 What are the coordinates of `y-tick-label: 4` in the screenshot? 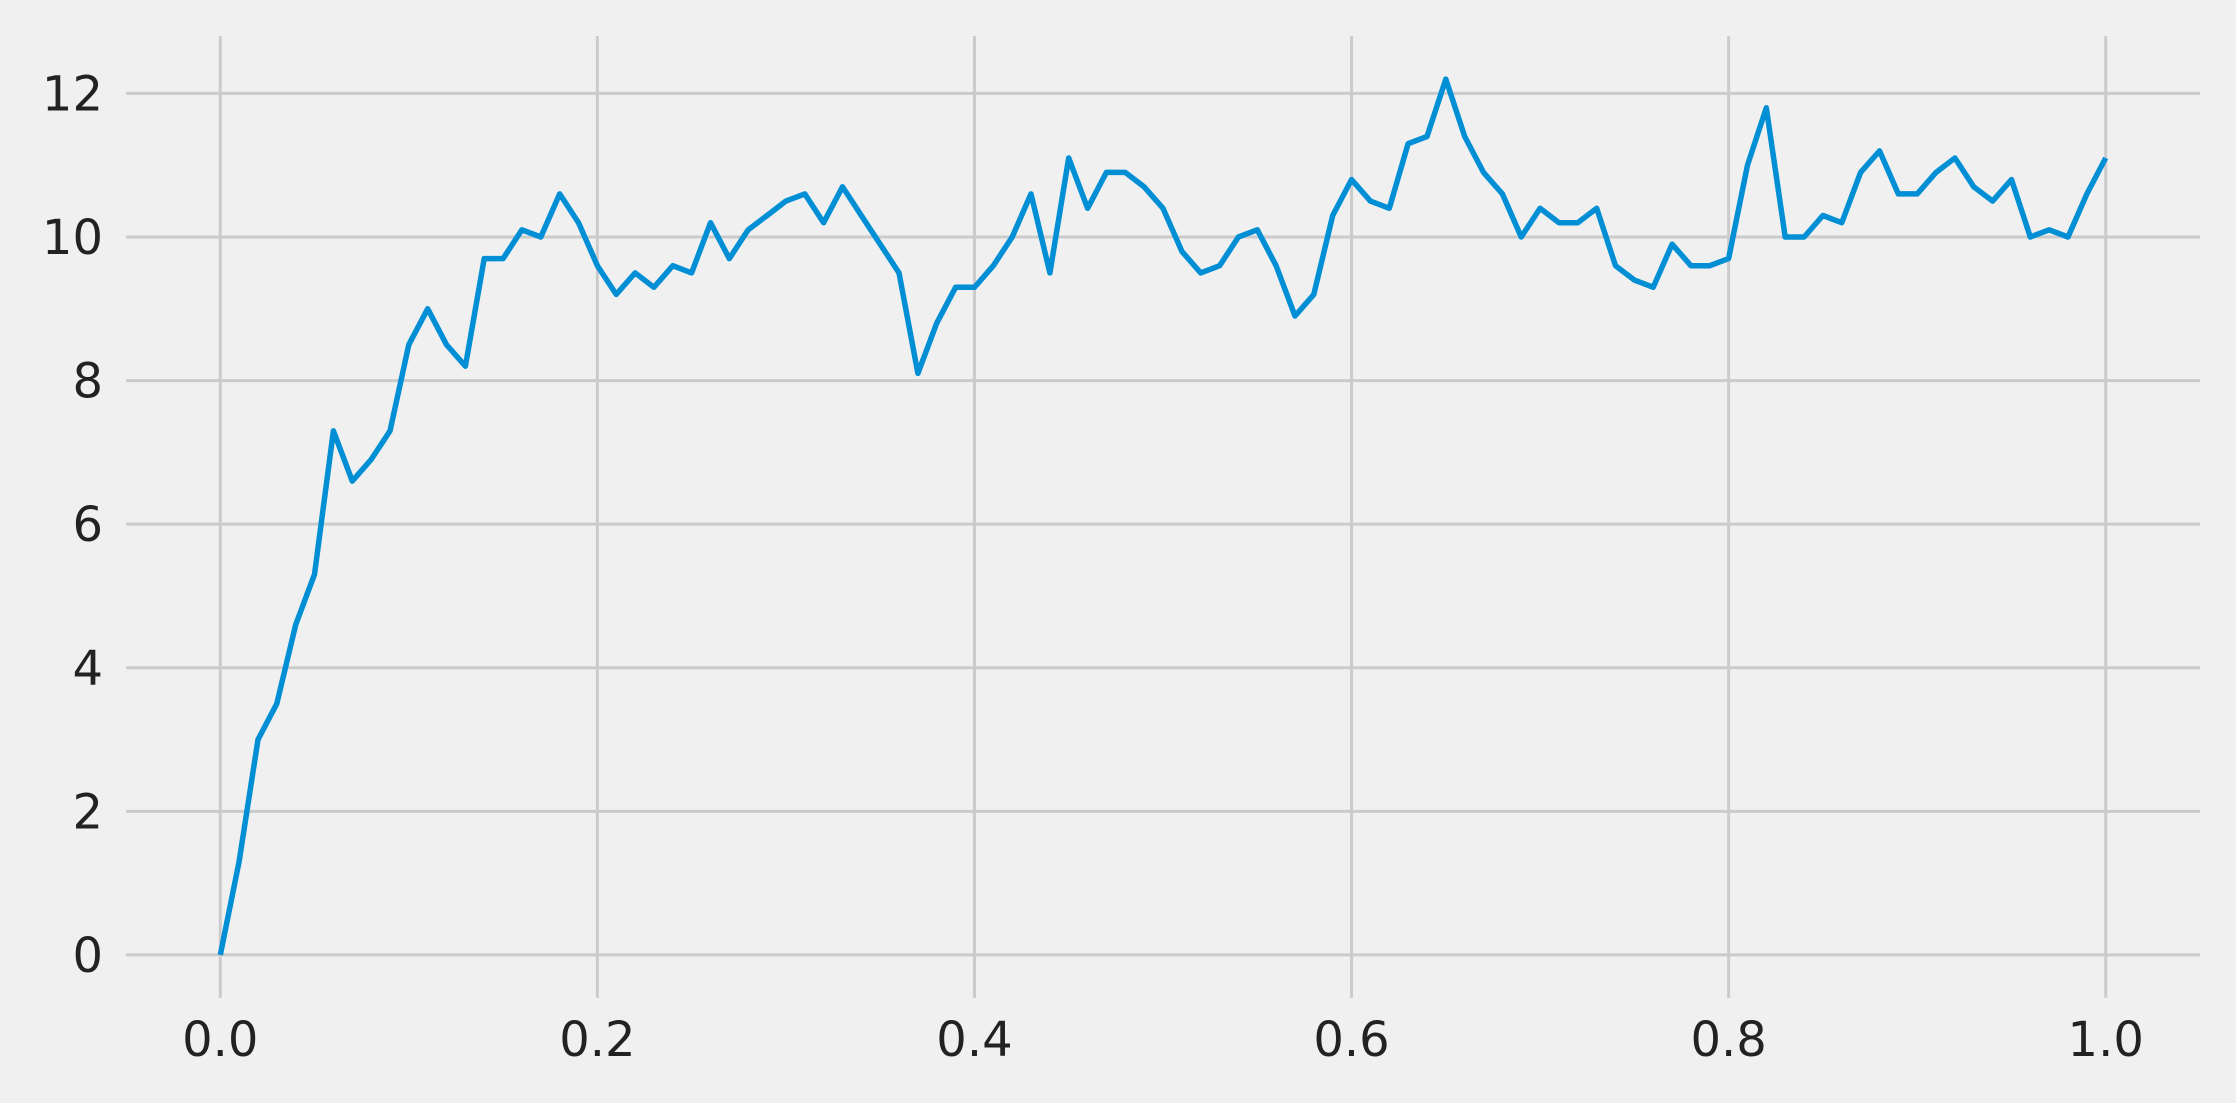 It's located at (87, 669).